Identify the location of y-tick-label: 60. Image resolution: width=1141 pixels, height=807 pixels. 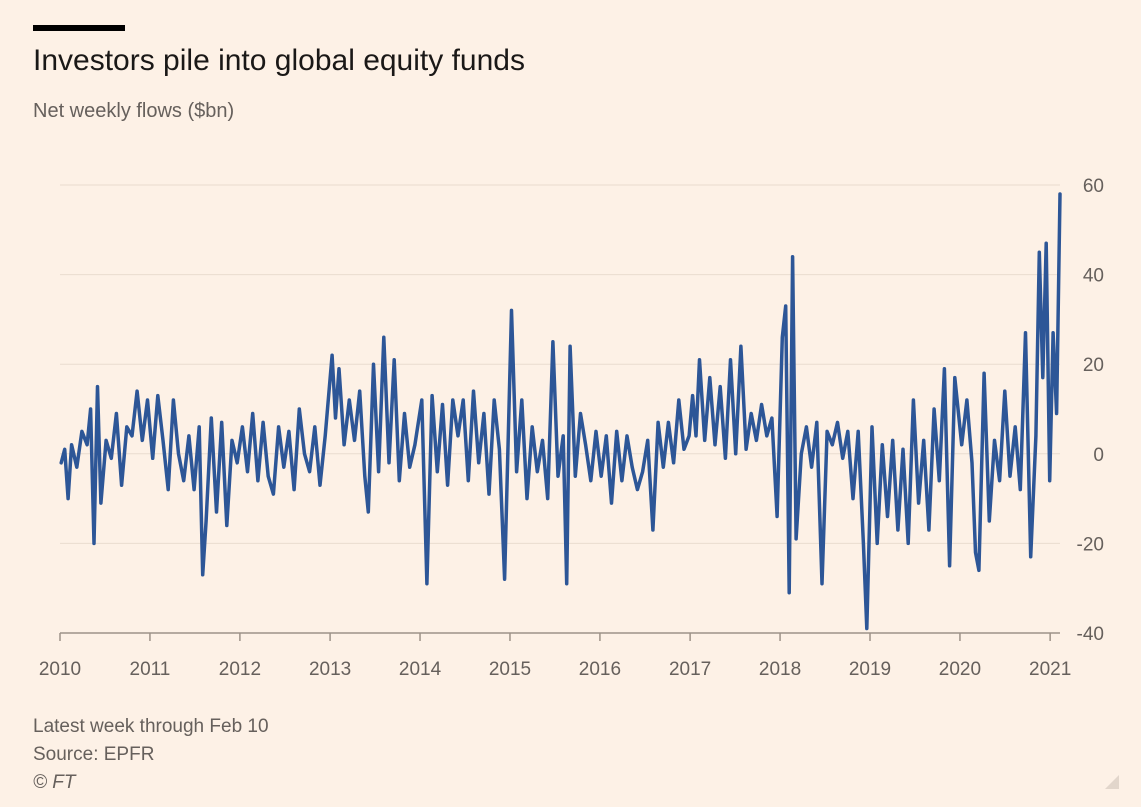
(1093, 186).